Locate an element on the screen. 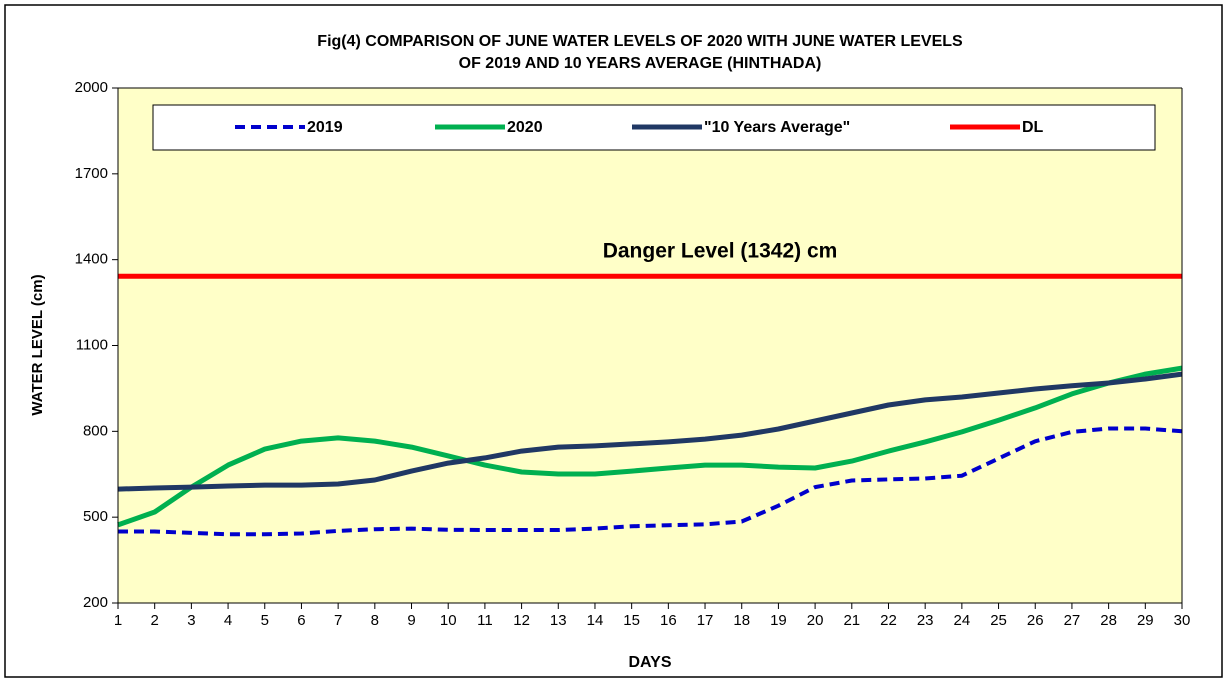 The width and height of the screenshot is (1227, 680). x-tick-label: 3 is located at coordinates (191, 620).